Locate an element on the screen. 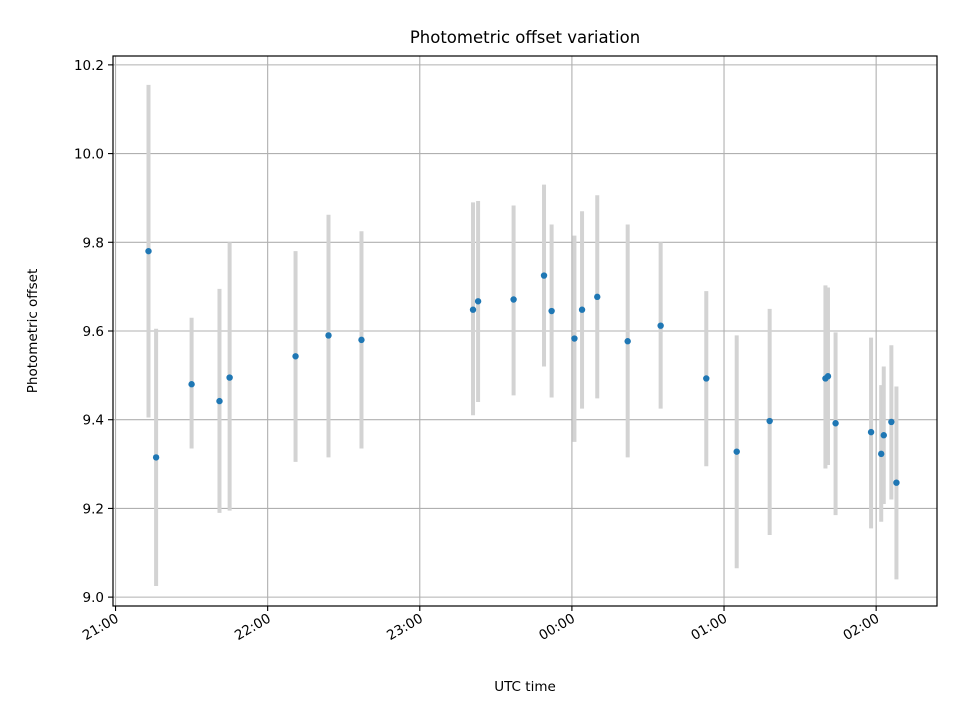 Image resolution: width=960 pixels, height=720 pixels. y-tick-label: 9.4 is located at coordinates (93, 421).